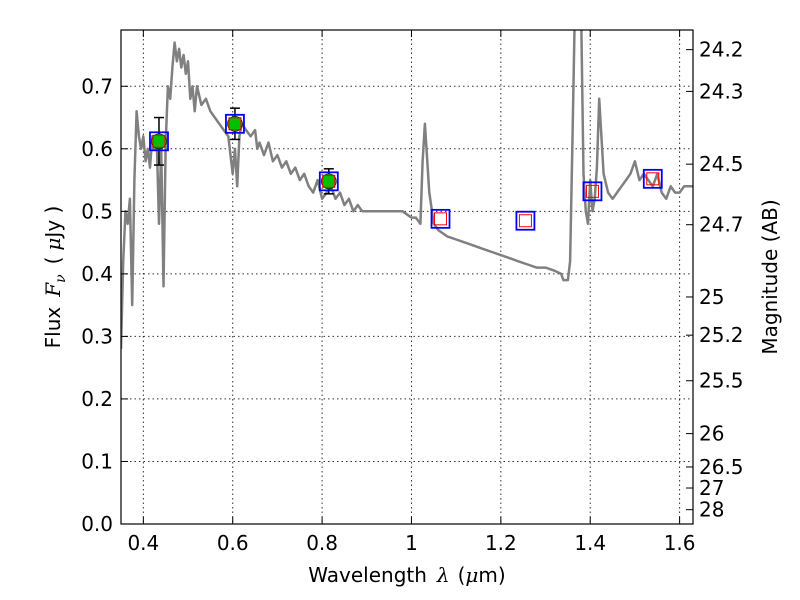 The width and height of the screenshot is (800, 600). What do you see at coordinates (97, 399) in the screenshot?
I see `y-tick-label: 0.2` at bounding box center [97, 399].